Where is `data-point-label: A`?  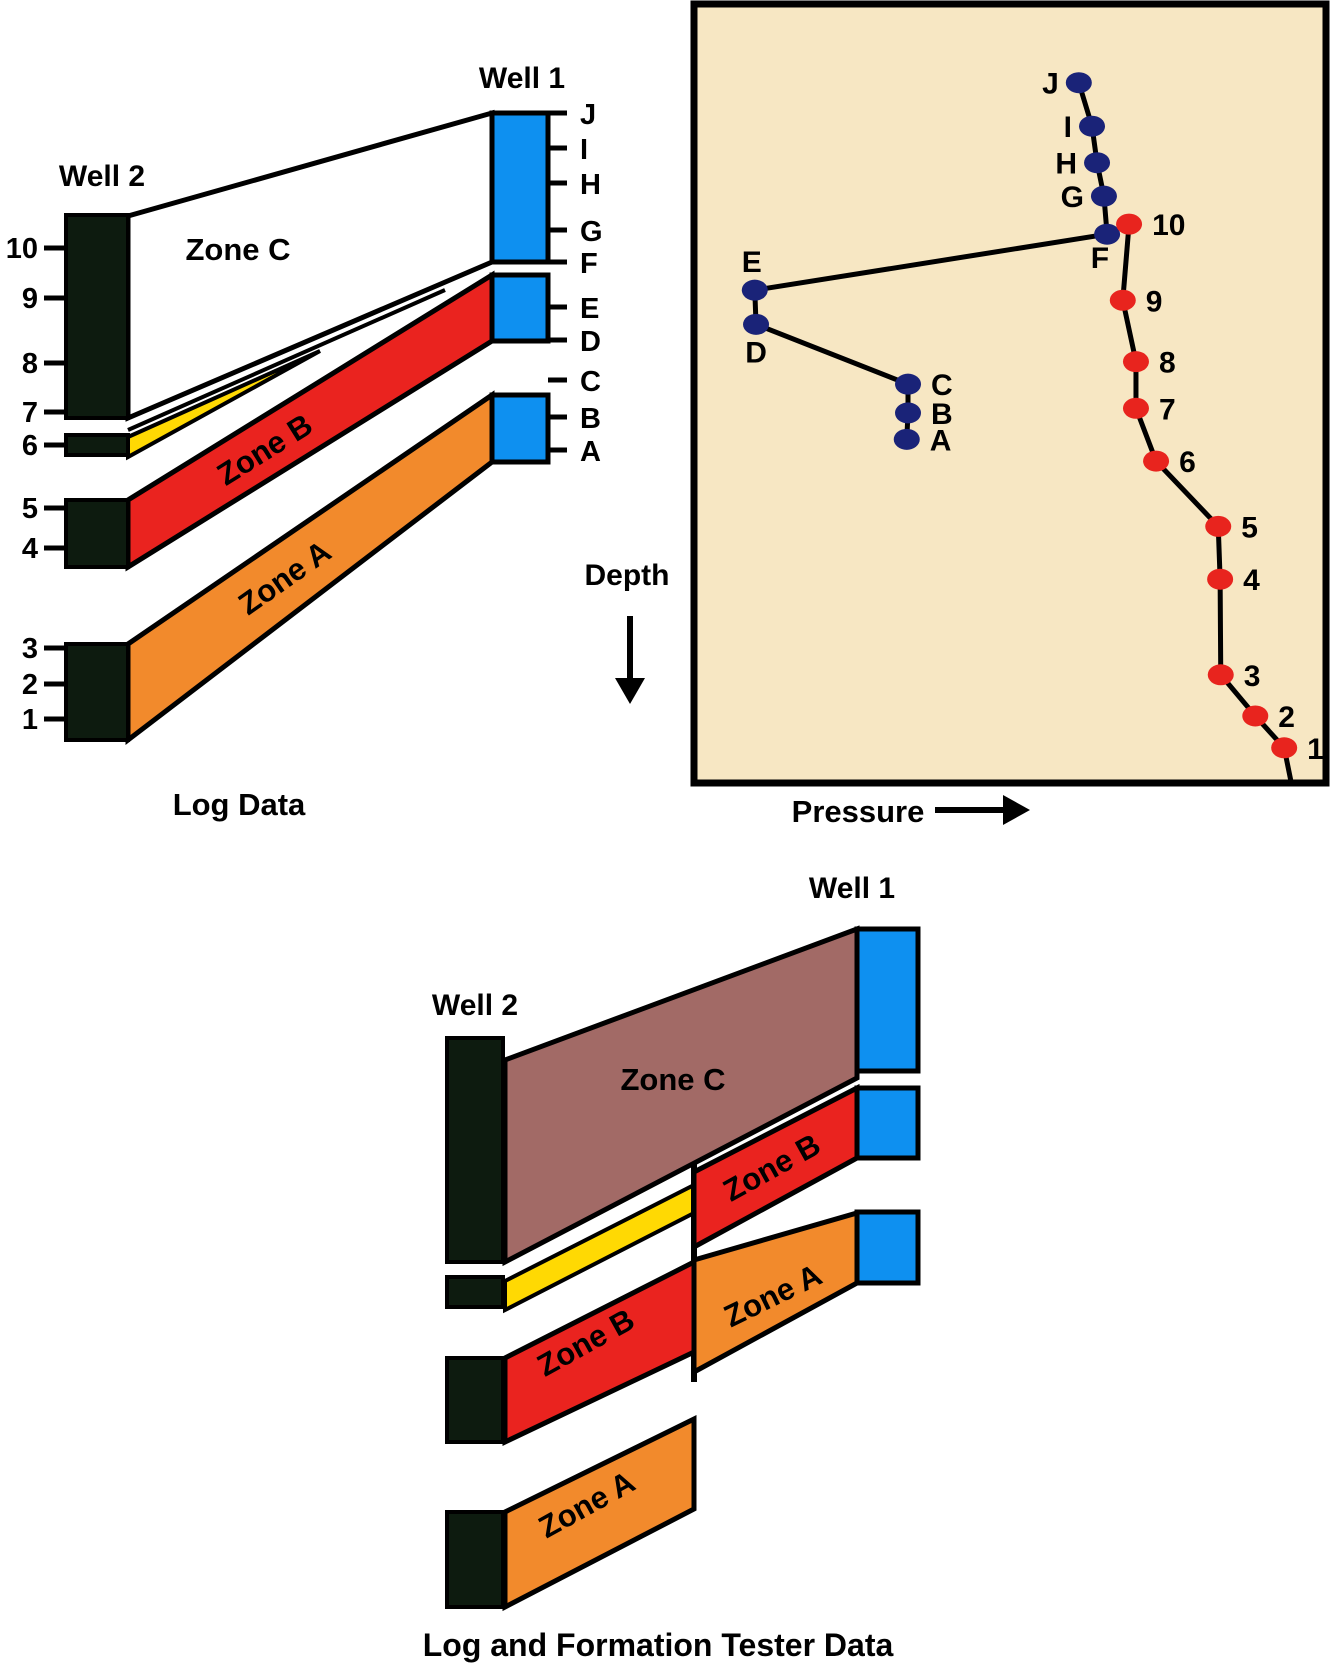
data-point-label: A is located at coordinates (941, 440).